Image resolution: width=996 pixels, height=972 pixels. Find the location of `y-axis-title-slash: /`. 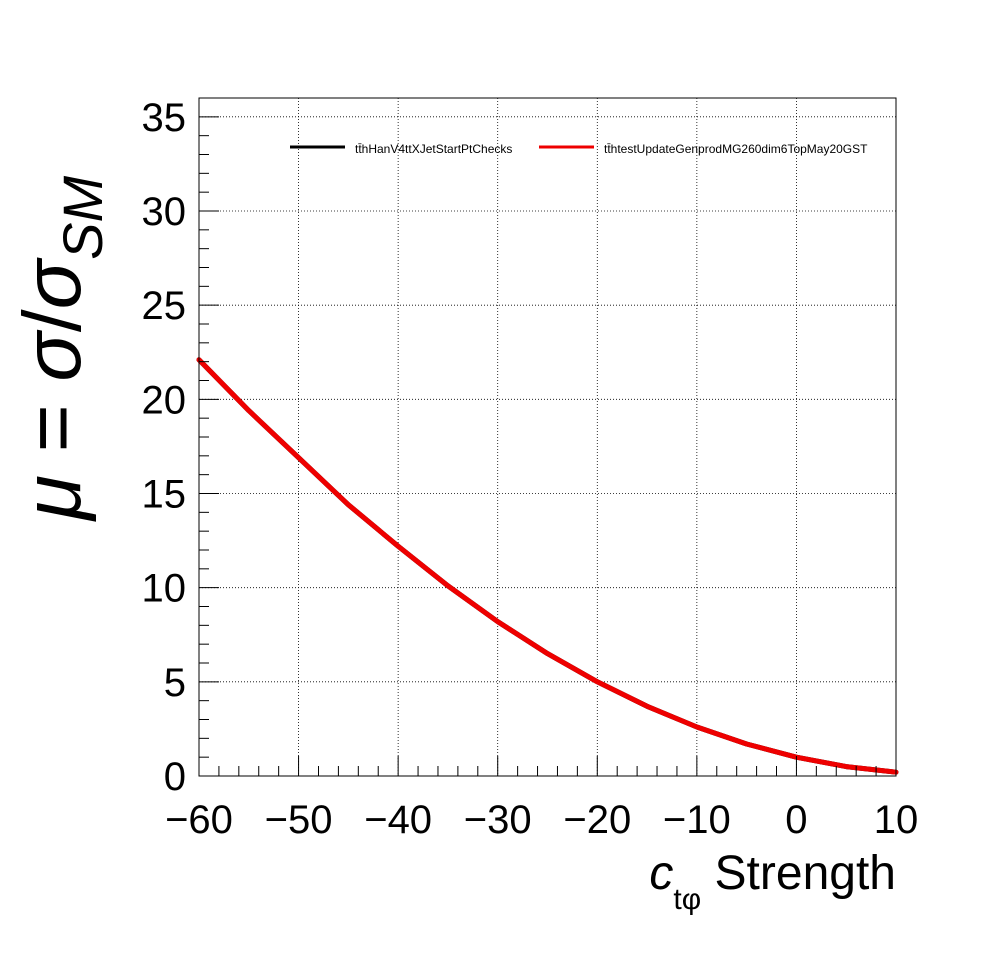

y-axis-title-slash: / is located at coordinates (52, 320).